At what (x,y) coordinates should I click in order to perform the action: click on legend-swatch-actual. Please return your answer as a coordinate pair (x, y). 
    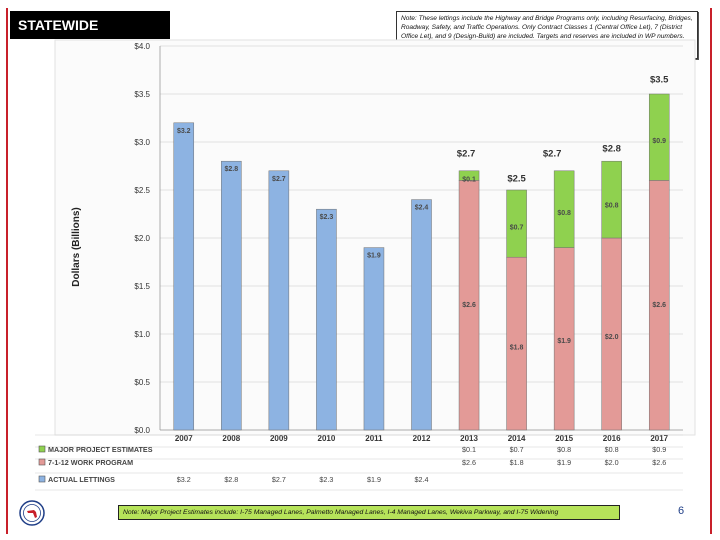
    Looking at the image, I should click on (42, 479).